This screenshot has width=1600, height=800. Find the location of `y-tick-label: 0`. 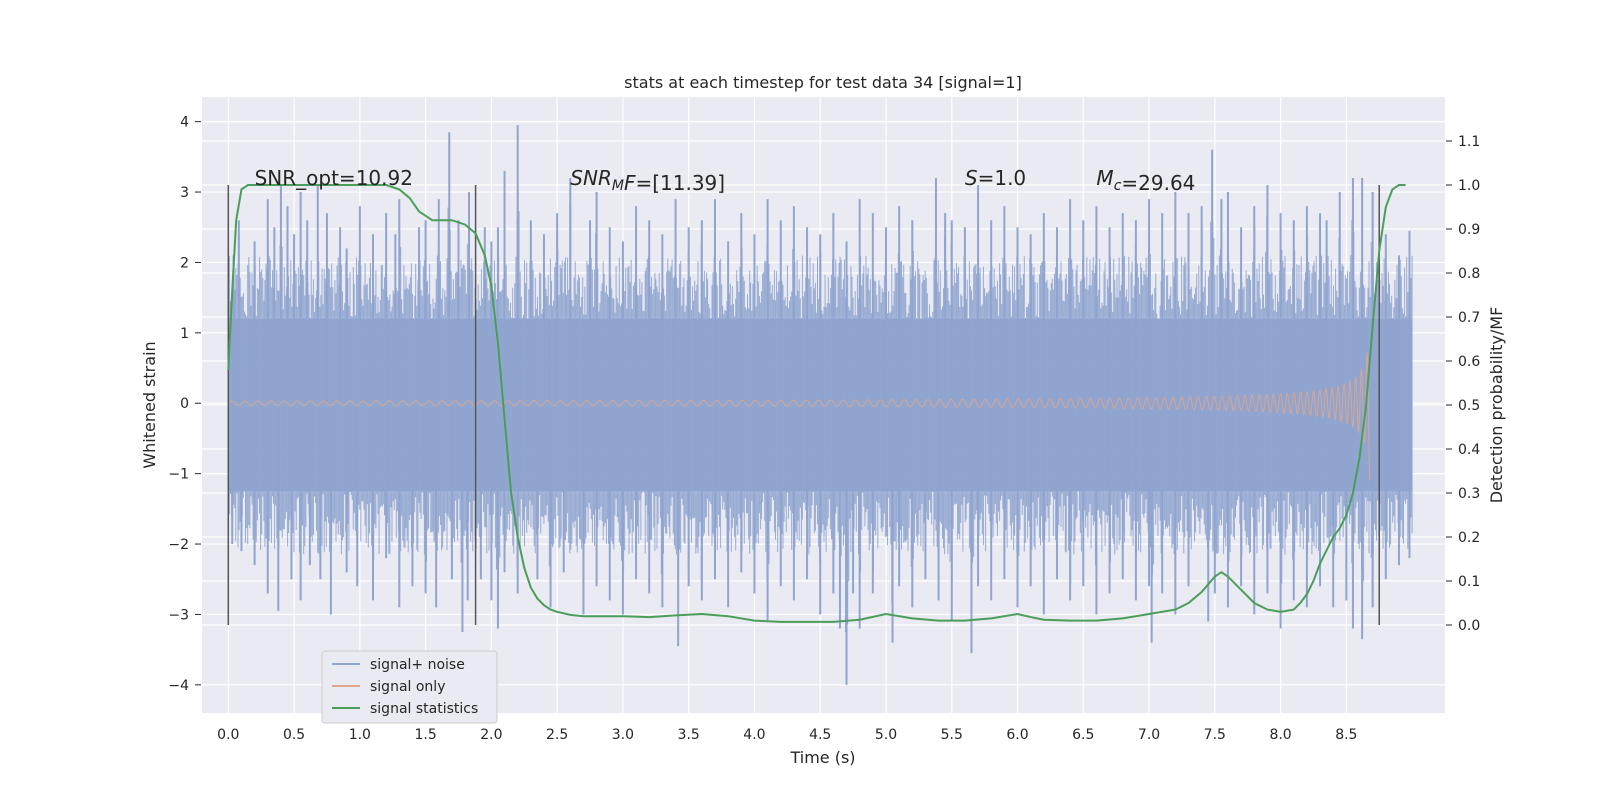

y-tick-label: 0 is located at coordinates (184, 404).